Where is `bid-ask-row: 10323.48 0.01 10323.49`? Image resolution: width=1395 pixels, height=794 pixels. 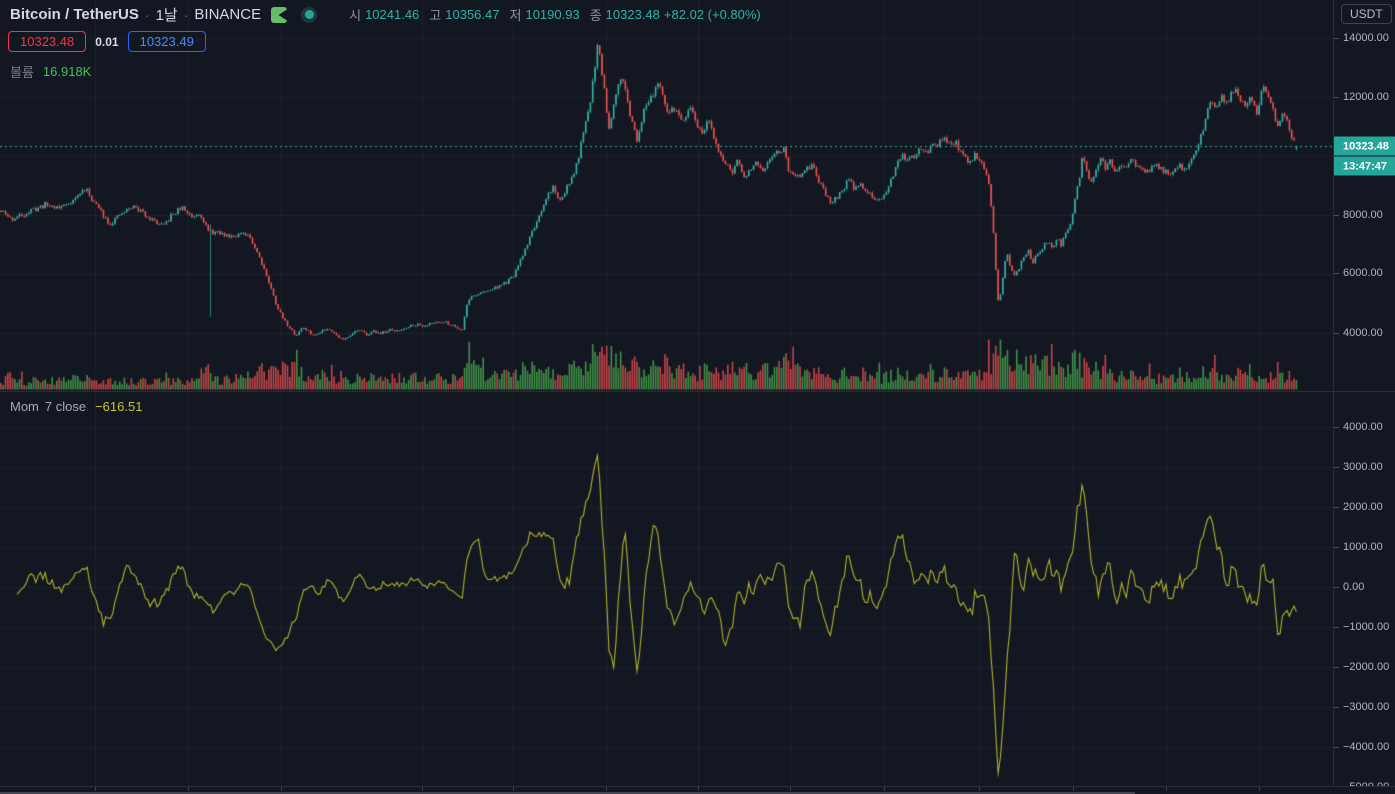
bid-ask-row: 10323.48 0.01 10323.49 is located at coordinates (107, 41).